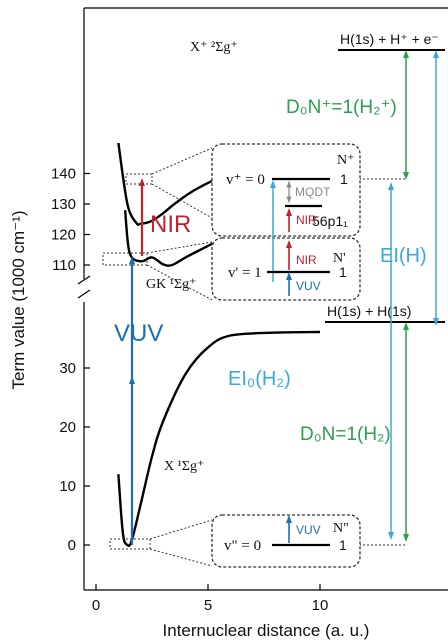 The width and height of the screenshot is (448, 642). What do you see at coordinates (67, 368) in the screenshot?
I see `y-tick-label-3: 30` at bounding box center [67, 368].